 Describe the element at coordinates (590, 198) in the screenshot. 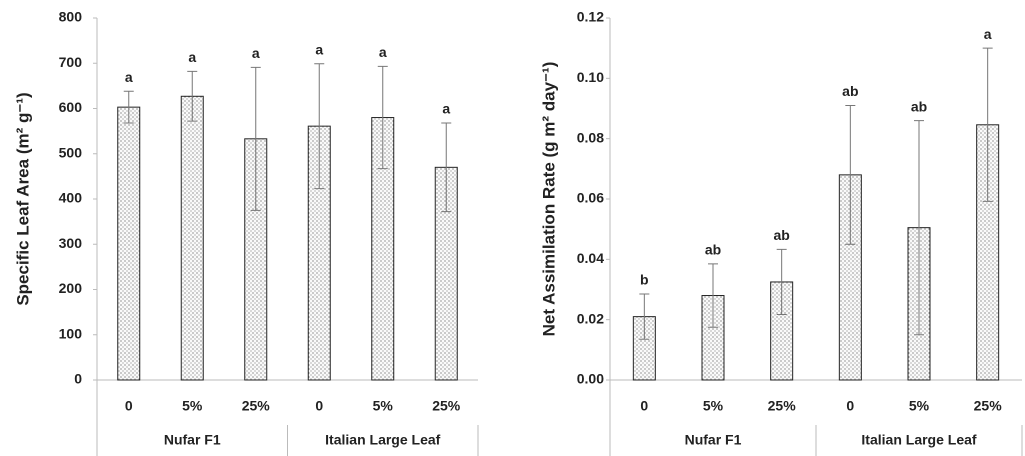

I see `y-tick-label: 0.06` at that location.